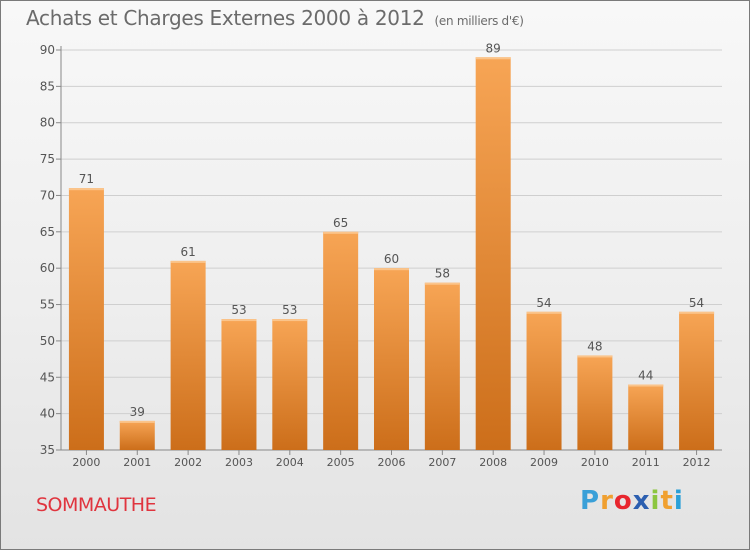 The height and width of the screenshot is (550, 750). Describe the element at coordinates (225, 18) in the screenshot. I see `chart-title-text: Achats et Charges Externes 2000 à 2012` at that location.